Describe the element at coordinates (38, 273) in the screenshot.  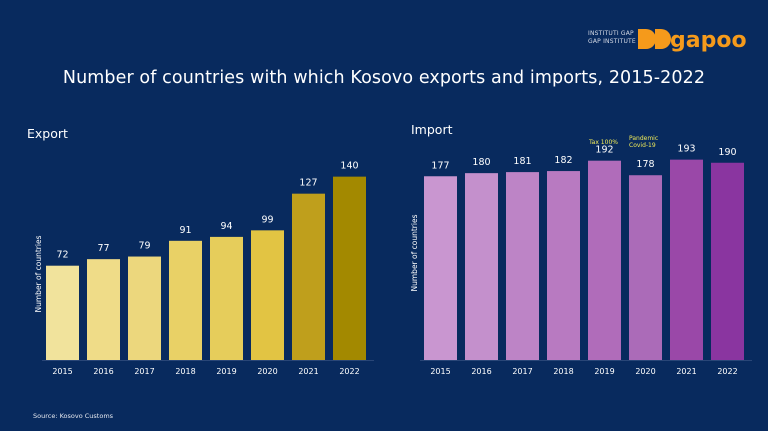
I see `export-y-axis-label: Number of countries` at that location.